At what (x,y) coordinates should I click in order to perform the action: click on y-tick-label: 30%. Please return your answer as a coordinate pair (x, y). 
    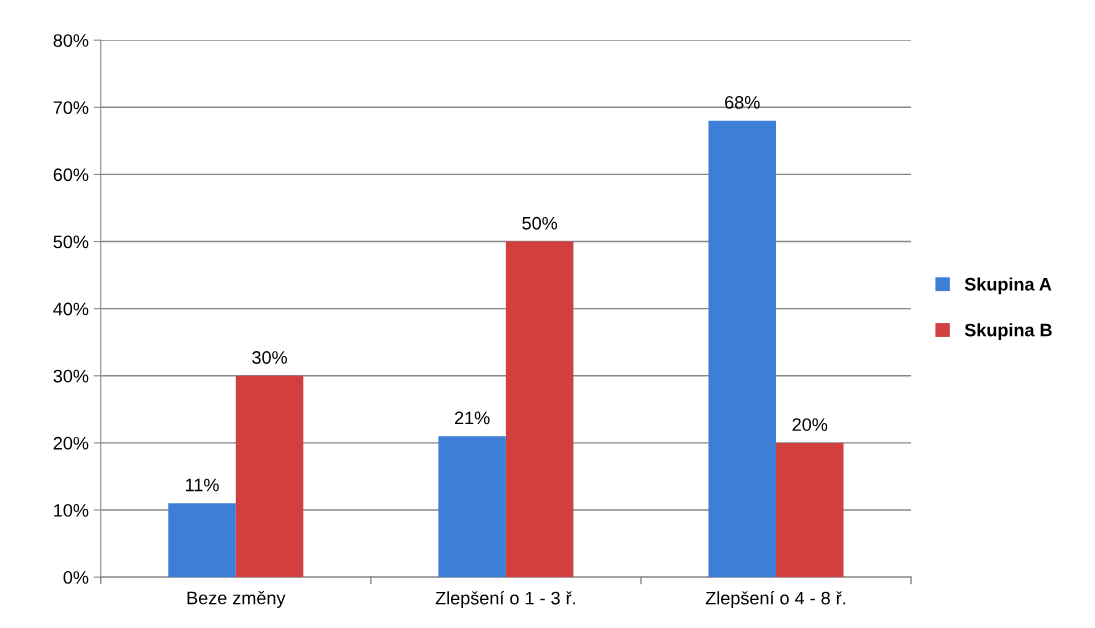
    Looking at the image, I should click on (71, 376).